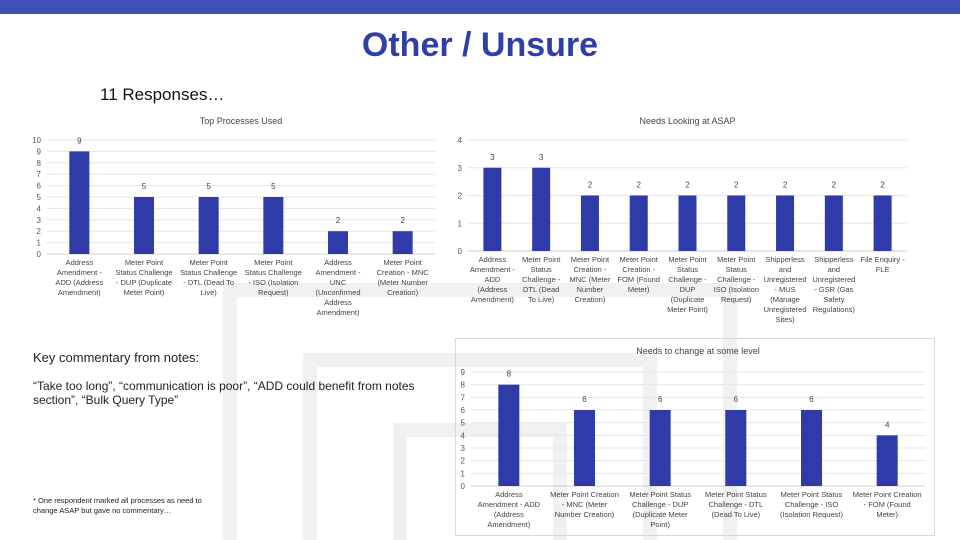 The height and width of the screenshot is (540, 960). Describe the element at coordinates (241, 121) in the screenshot. I see `chart-title: Top Processes Used` at that location.